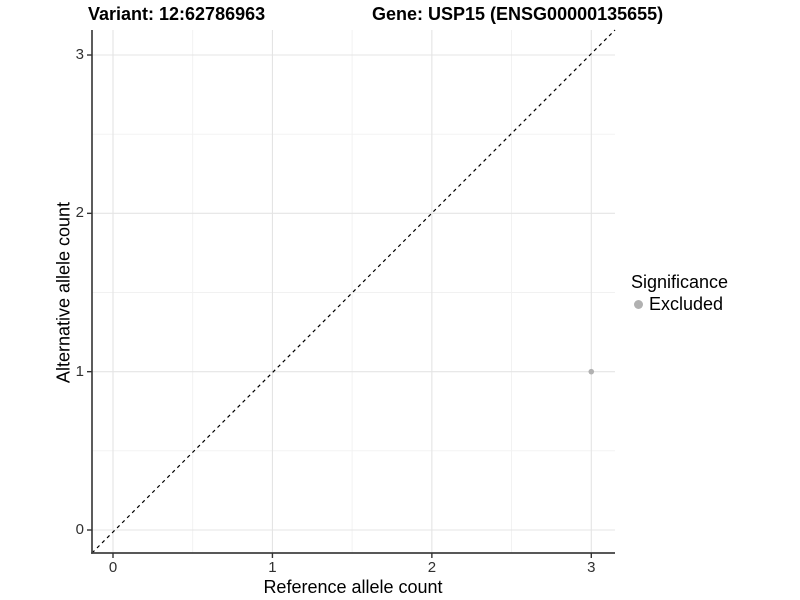 This screenshot has height=600, width=800. I want to click on gene-title: Gene: USP15 (ENSG00000135655), so click(518, 14).